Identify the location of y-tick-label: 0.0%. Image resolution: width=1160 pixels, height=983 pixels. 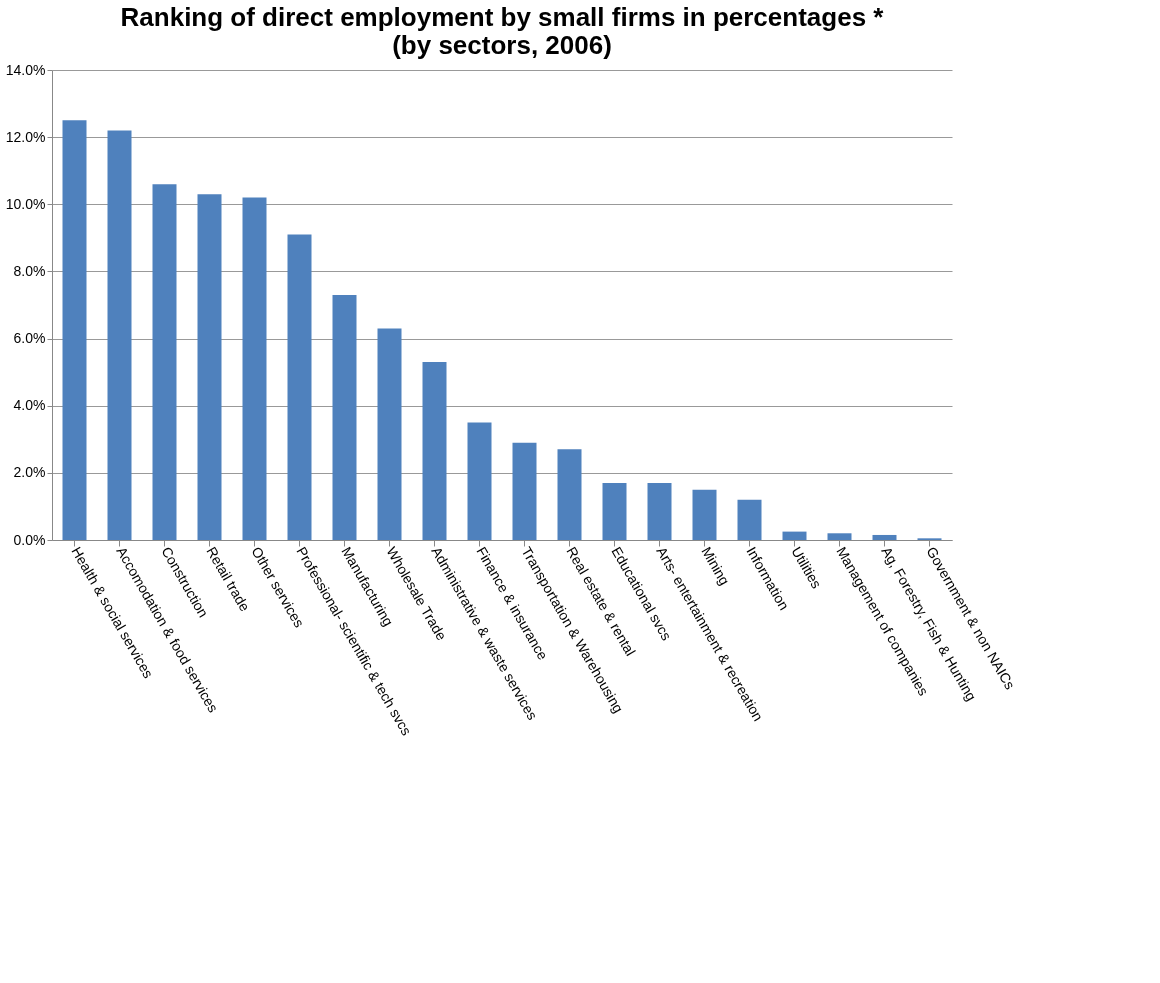
(29, 539).